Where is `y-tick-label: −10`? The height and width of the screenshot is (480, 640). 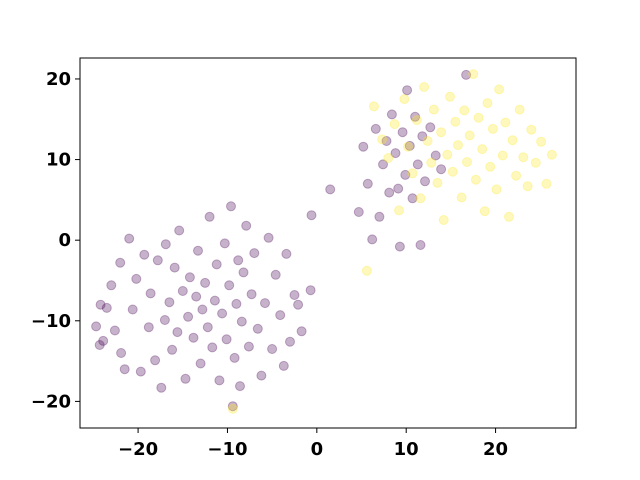 y-tick-label: −10 is located at coordinates (51, 321).